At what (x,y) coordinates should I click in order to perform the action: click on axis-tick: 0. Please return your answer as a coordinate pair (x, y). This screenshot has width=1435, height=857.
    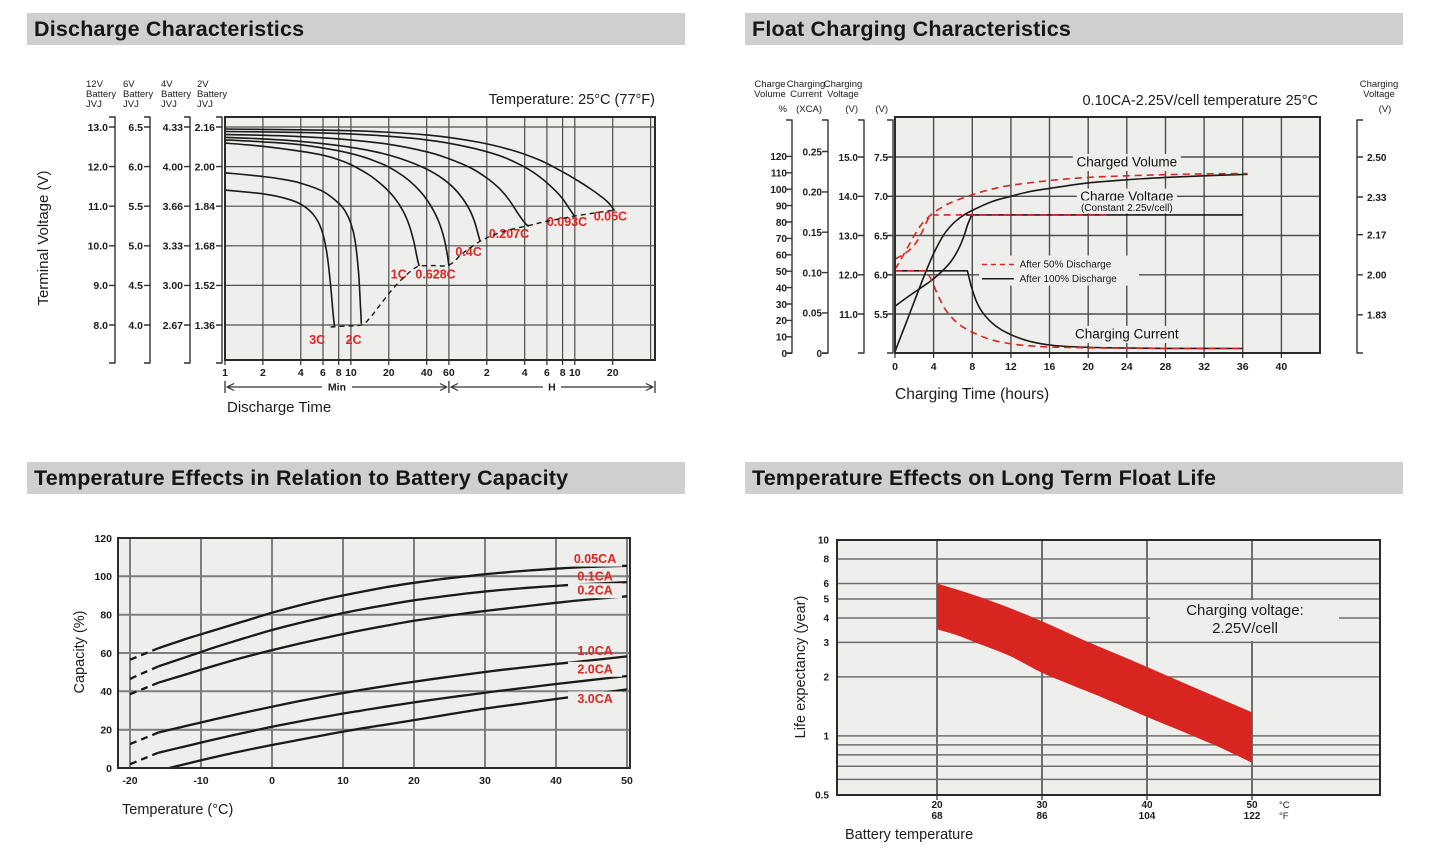
    Looking at the image, I should click on (819, 354).